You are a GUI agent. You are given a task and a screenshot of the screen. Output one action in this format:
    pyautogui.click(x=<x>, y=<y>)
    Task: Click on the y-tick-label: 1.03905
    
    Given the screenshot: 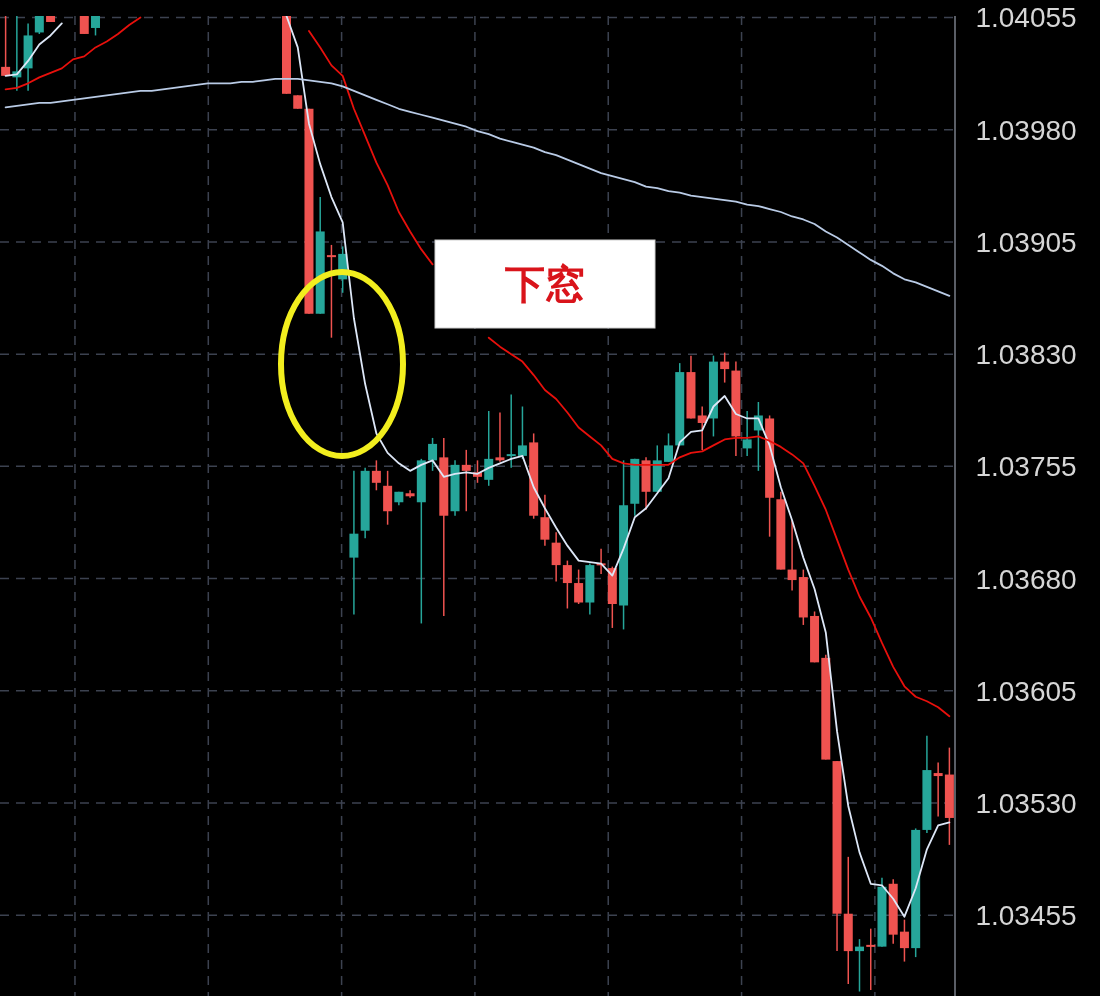 What is the action you would take?
    pyautogui.click(x=1026, y=242)
    